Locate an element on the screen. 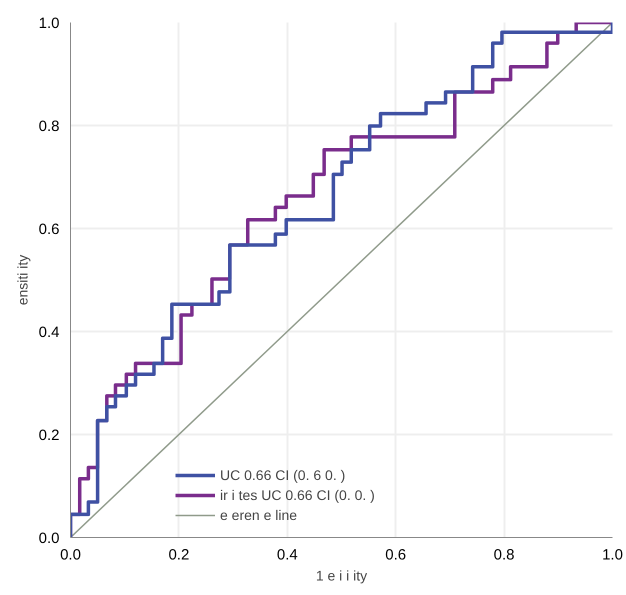  x-tick-label: 0.6 is located at coordinates (395, 555).